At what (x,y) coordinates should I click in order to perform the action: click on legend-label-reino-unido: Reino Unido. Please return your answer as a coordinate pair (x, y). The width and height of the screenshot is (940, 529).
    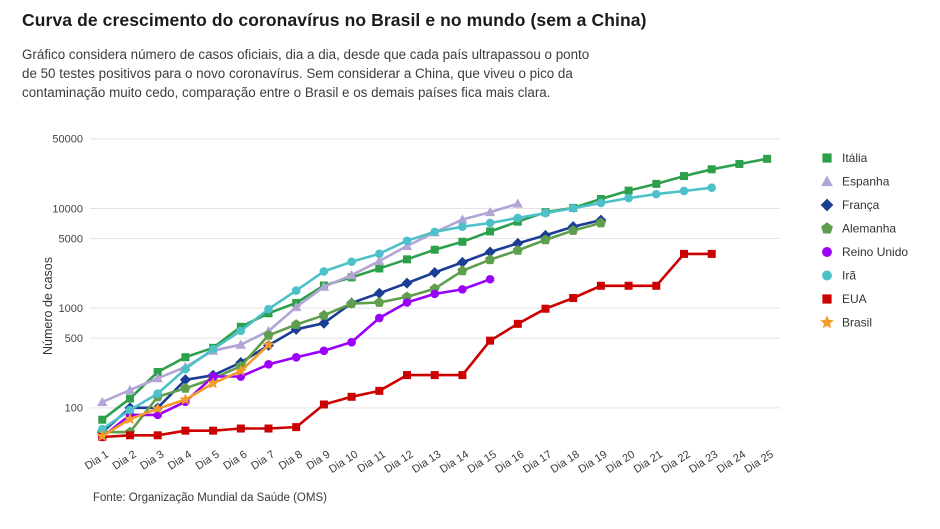
    Looking at the image, I should click on (875, 252).